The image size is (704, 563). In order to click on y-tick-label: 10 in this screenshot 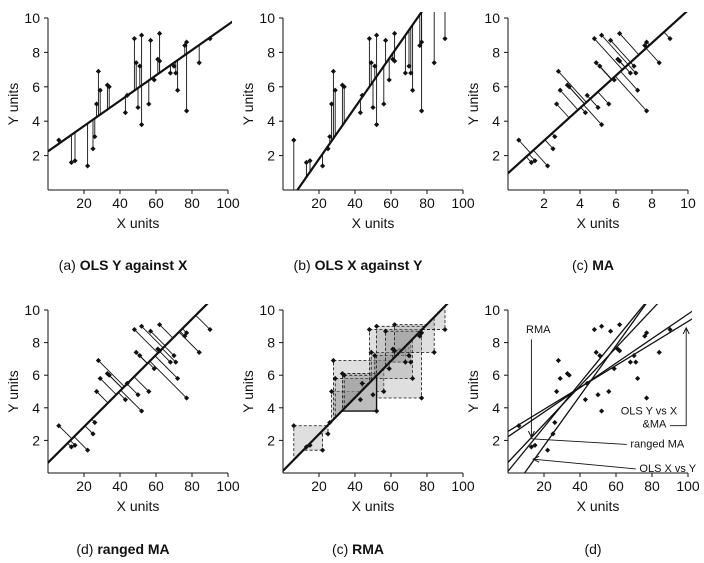, I will do `click(267, 18)`.